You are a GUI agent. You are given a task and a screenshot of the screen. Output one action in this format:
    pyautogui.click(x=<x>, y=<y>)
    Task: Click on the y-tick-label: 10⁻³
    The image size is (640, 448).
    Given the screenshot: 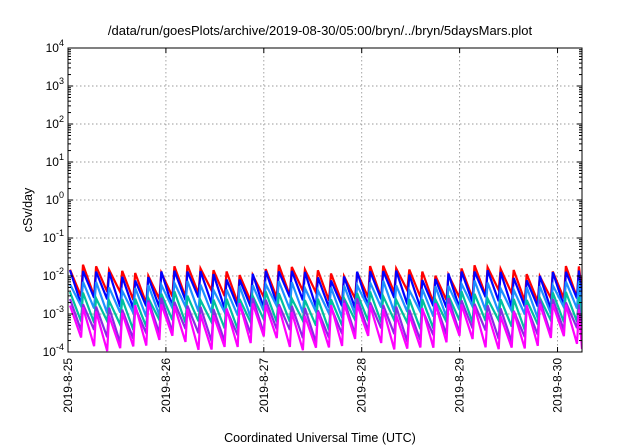 What is the action you would take?
    pyautogui.click(x=53, y=312)
    